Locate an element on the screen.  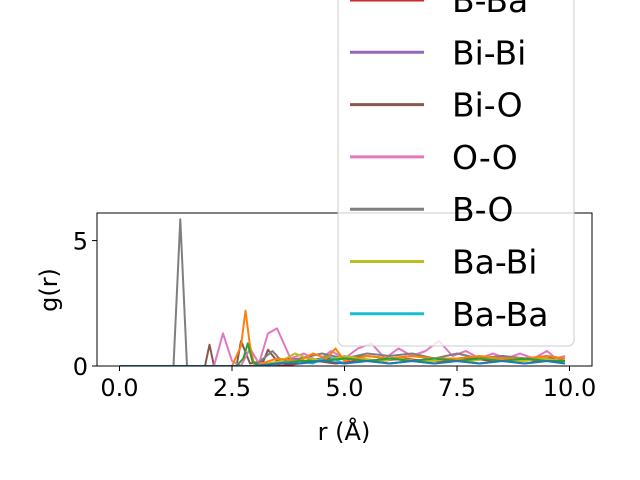
legend-label-bi-o: Bi-O is located at coordinates (487, 105).